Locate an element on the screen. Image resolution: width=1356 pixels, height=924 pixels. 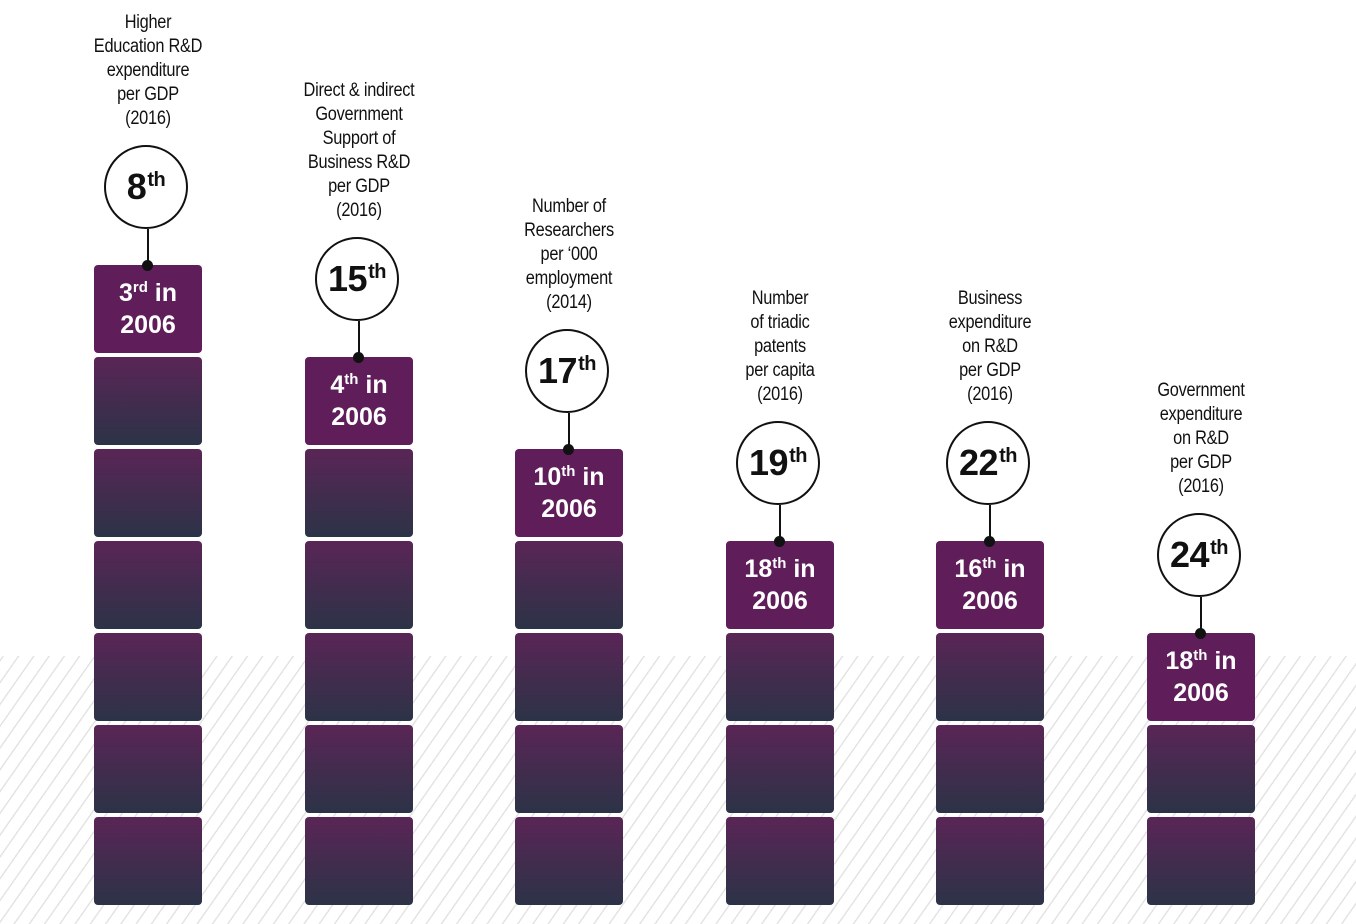
category-label-line: patents is located at coordinates (780, 346).